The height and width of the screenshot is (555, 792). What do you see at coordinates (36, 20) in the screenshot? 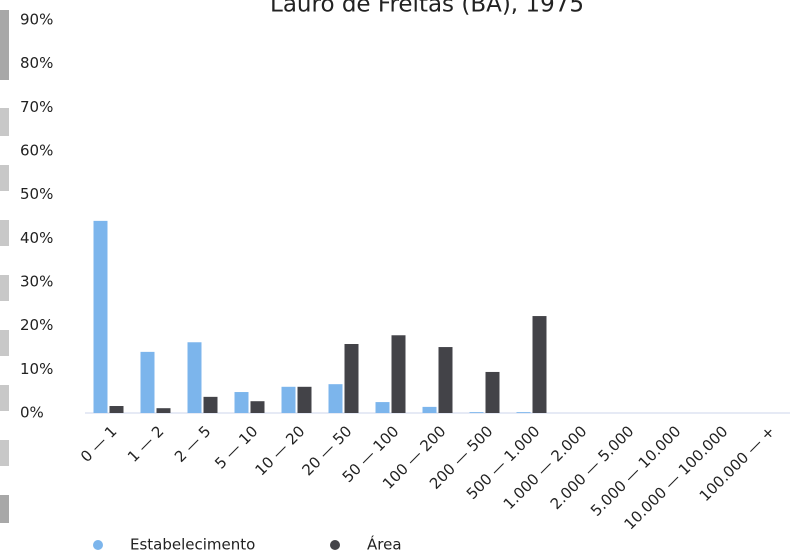
I see `y-tick-label: 90%` at bounding box center [36, 20].